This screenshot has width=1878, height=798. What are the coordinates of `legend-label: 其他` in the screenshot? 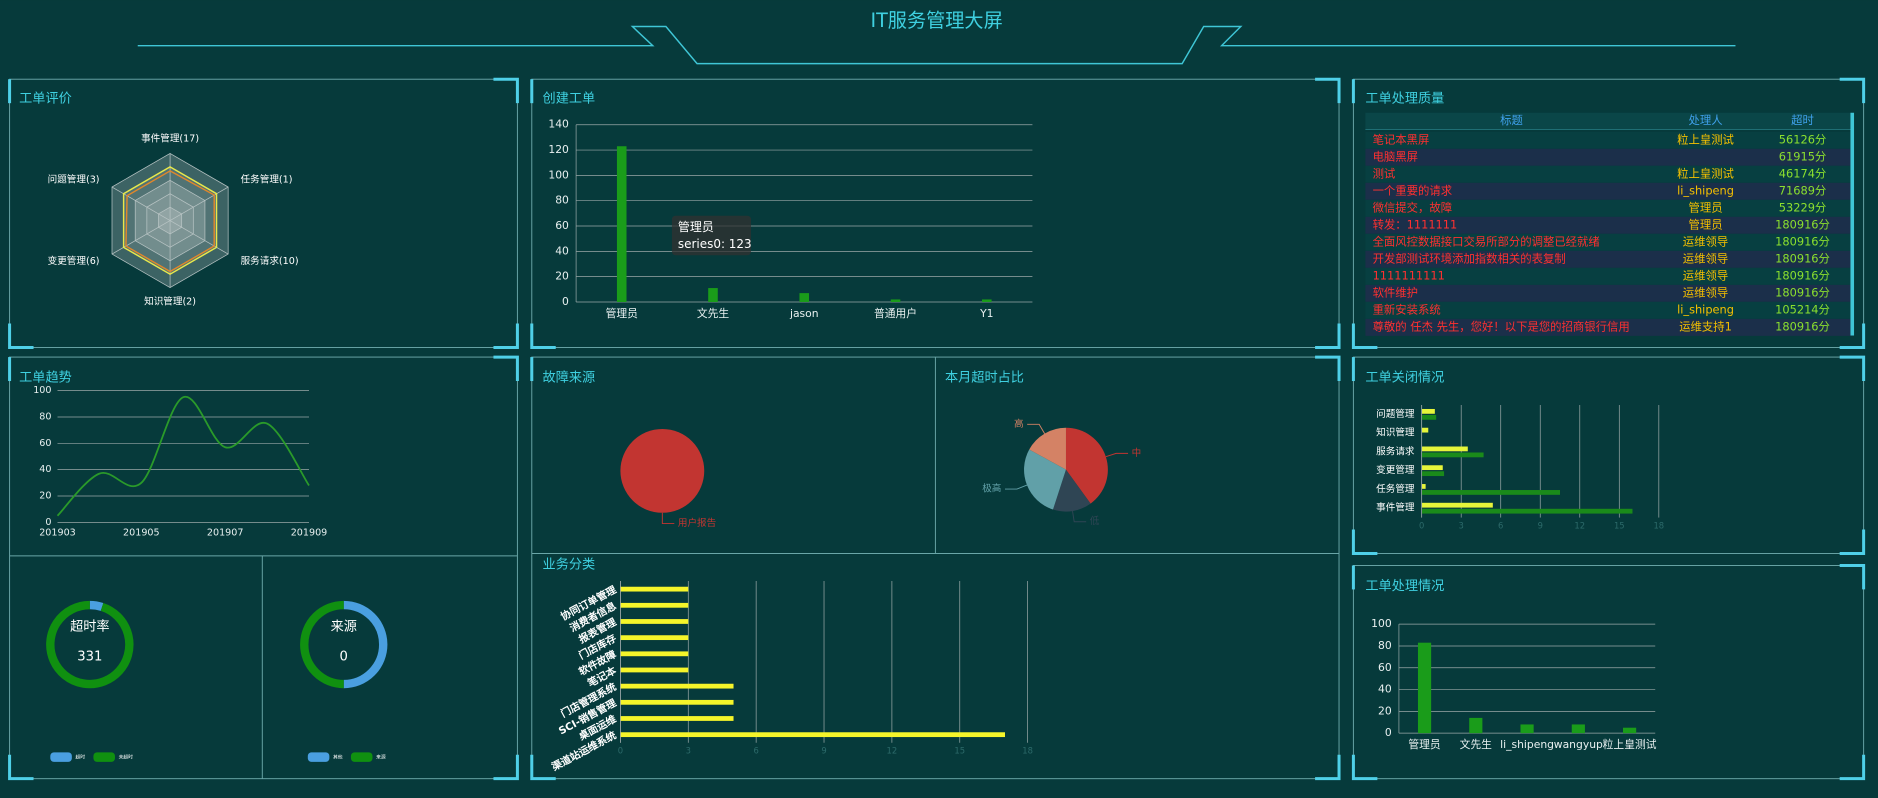 It's located at (338, 757).